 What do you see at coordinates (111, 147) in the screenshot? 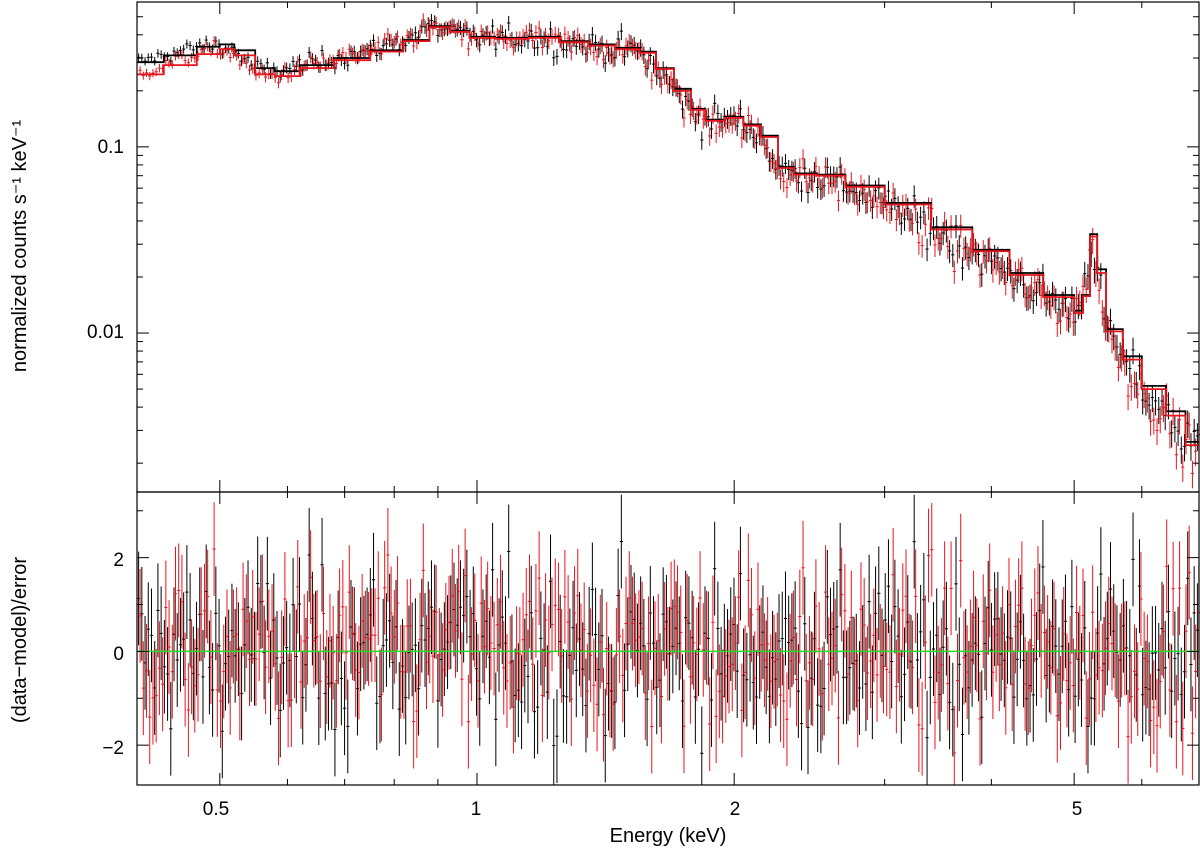
I see `y-tick-label-0.1: 0.1` at bounding box center [111, 147].